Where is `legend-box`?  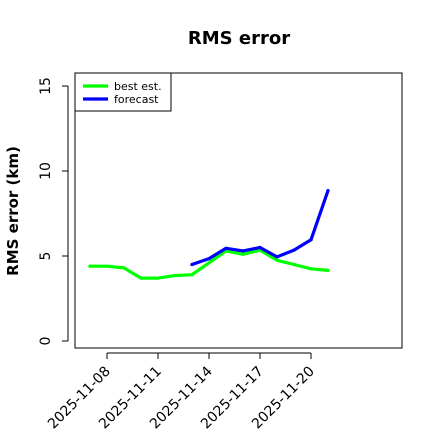
legend-box is located at coordinates (123, 92).